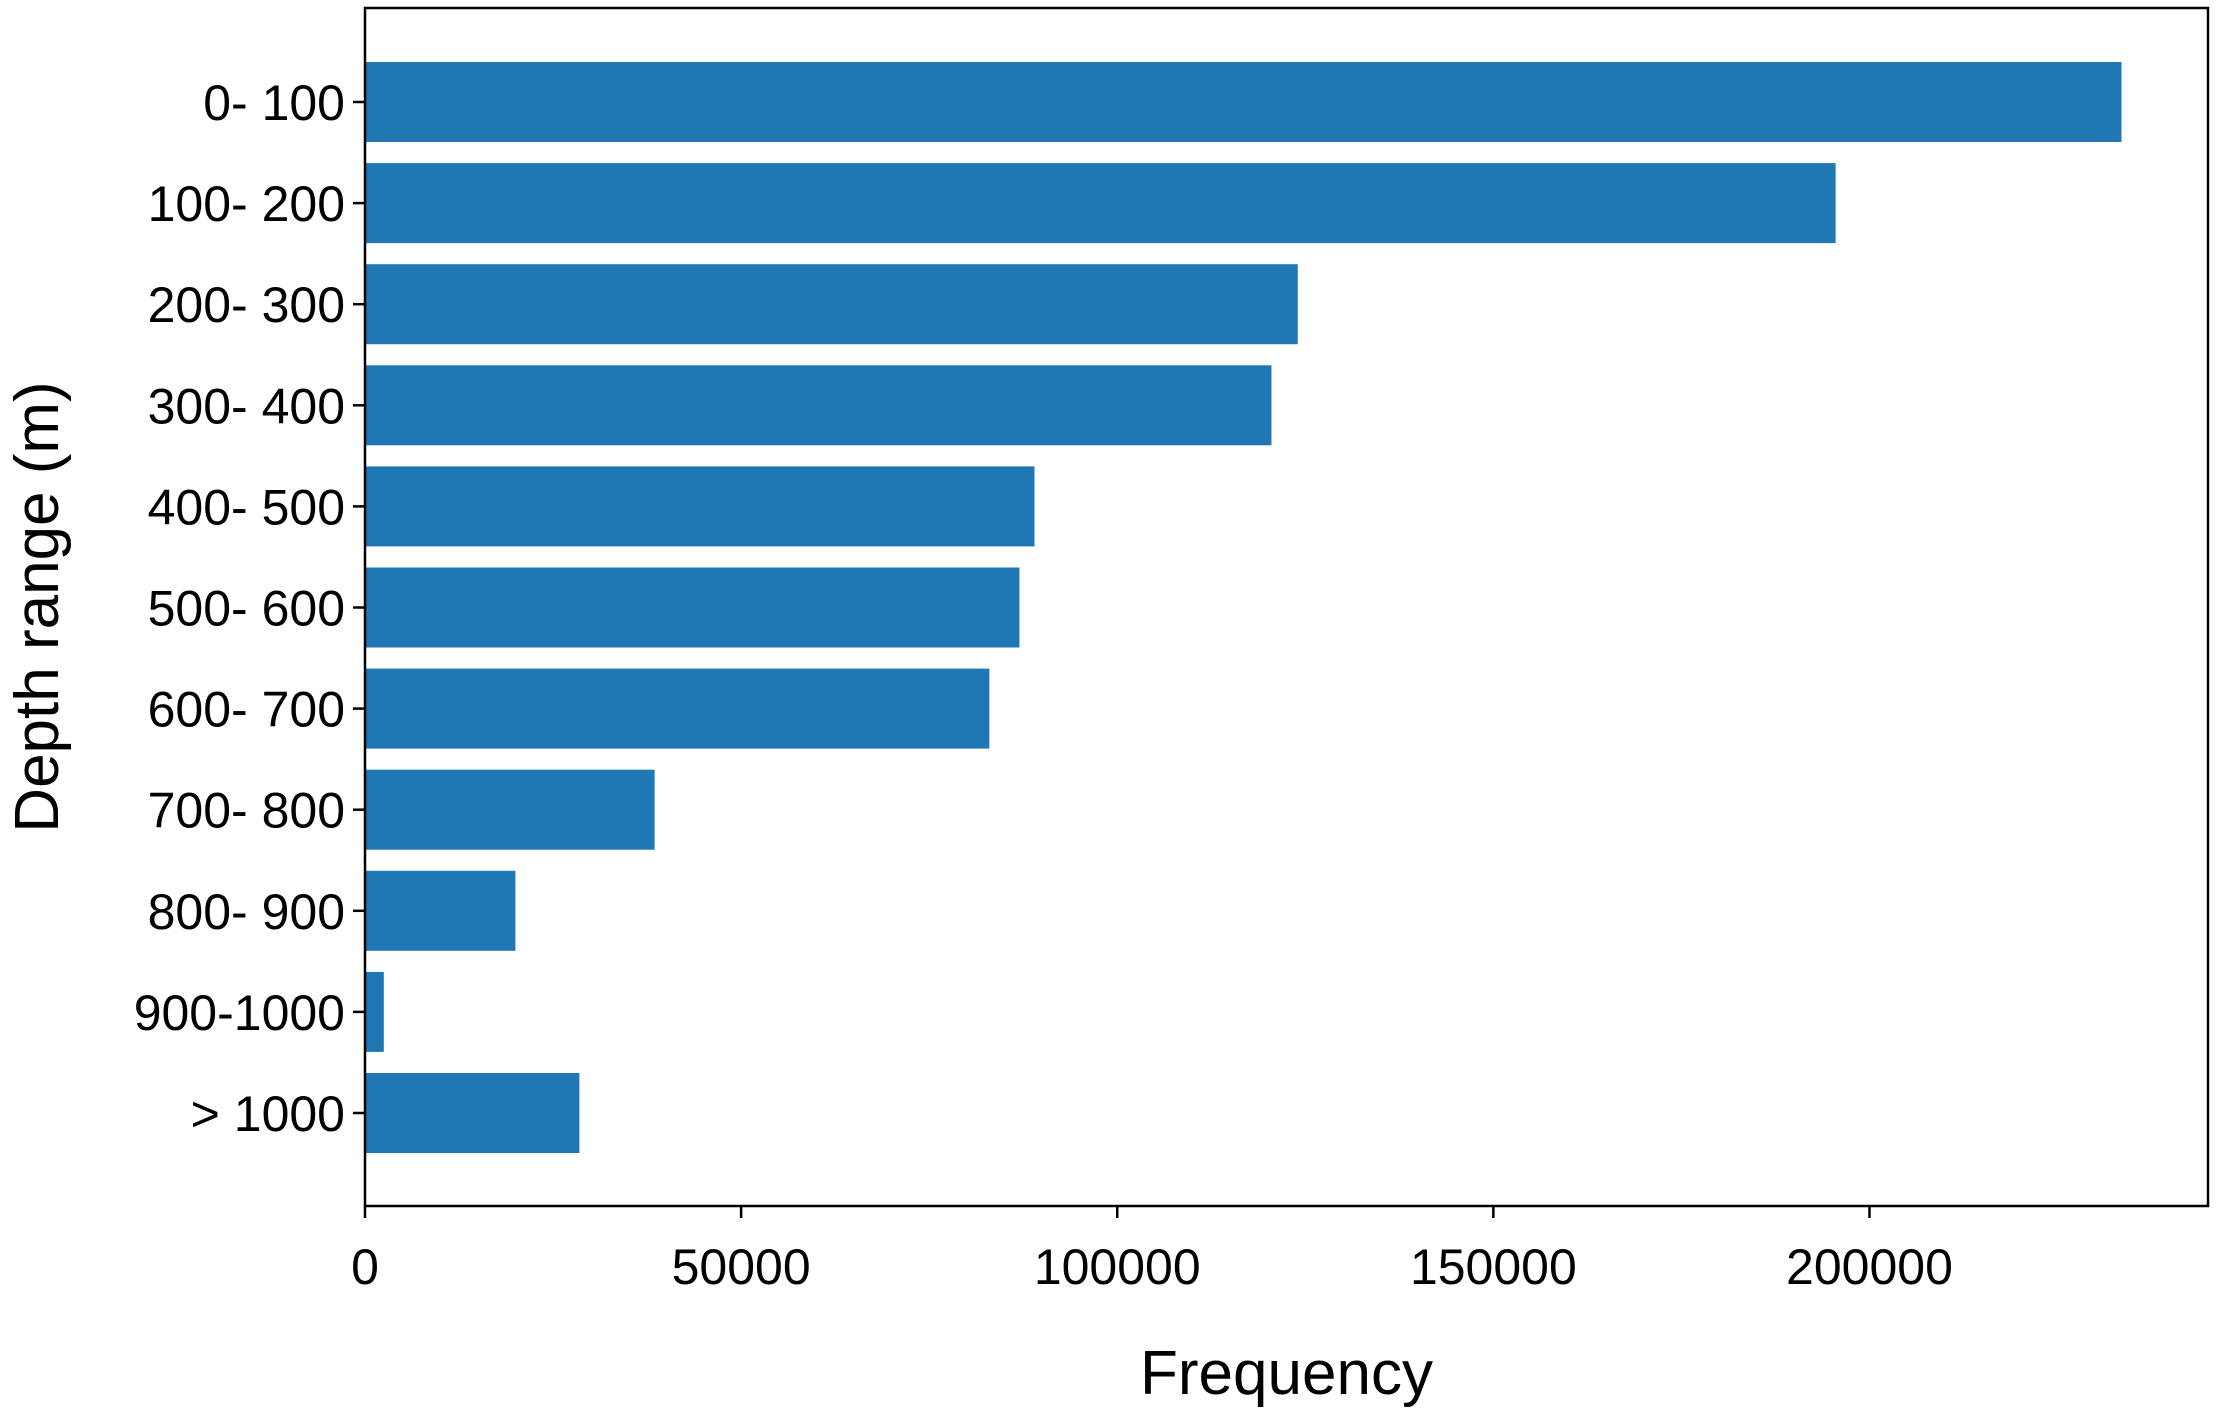 The image size is (2217, 1418). What do you see at coordinates (1869, 1267) in the screenshot?
I see `x-tick-label: 200000` at bounding box center [1869, 1267].